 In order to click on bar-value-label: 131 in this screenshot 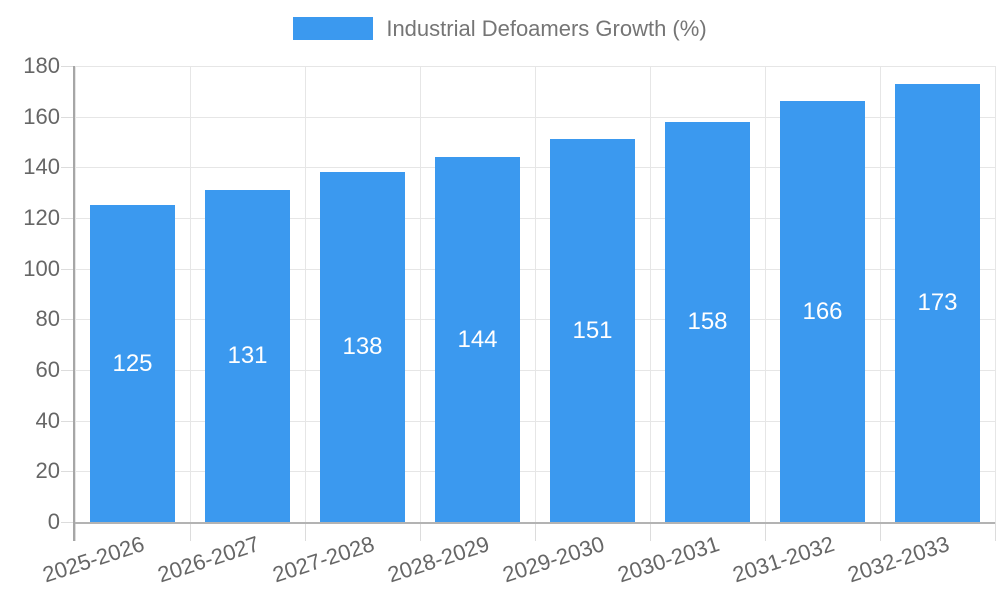, I will do `click(247, 356)`.